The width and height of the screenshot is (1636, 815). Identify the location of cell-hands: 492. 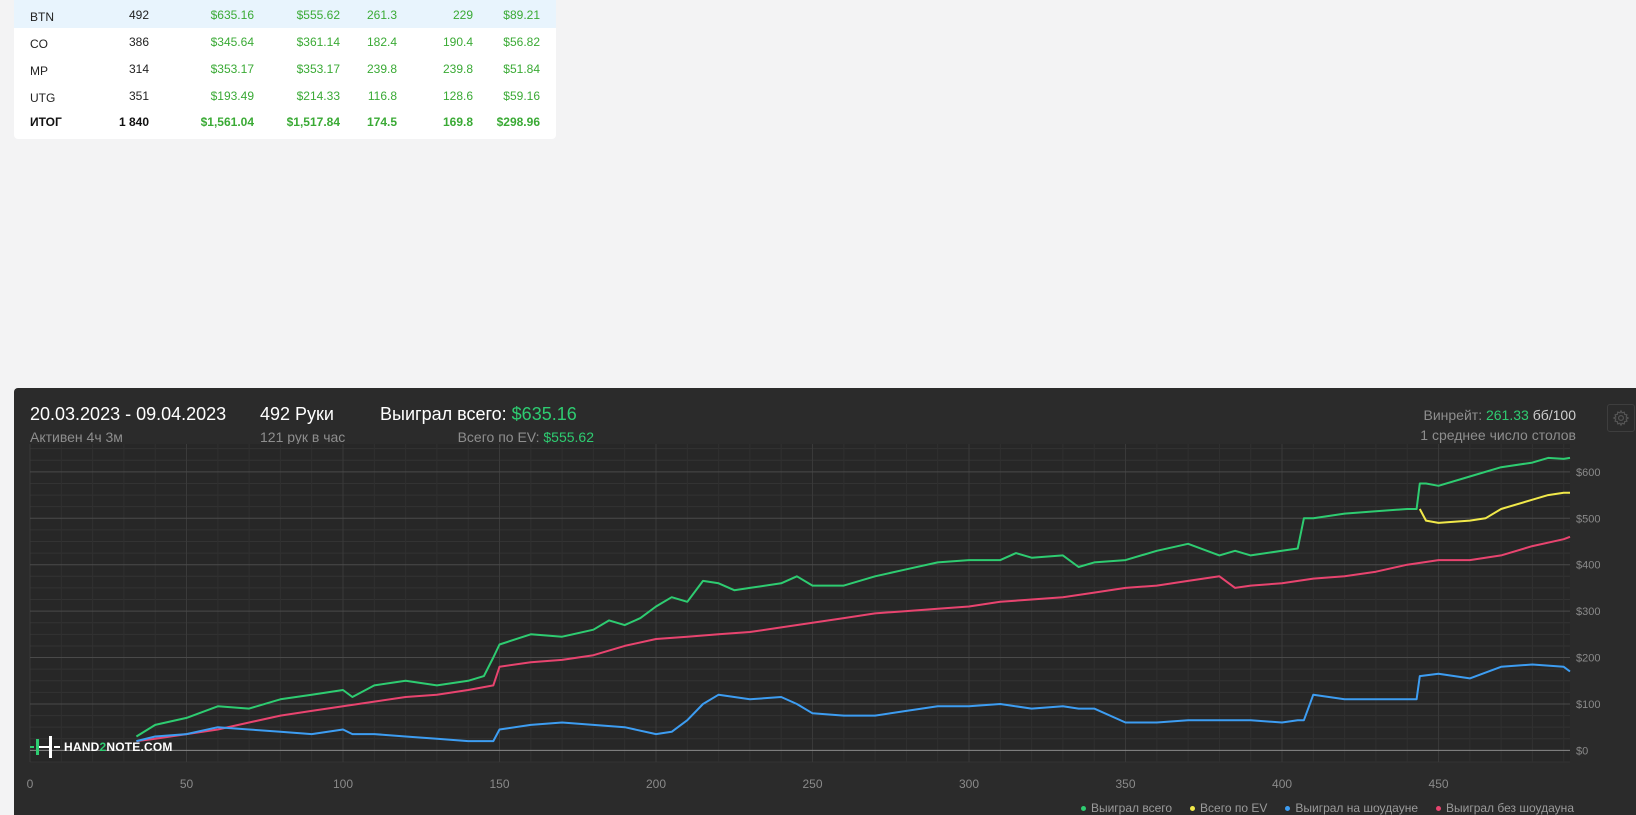
(138, 15).